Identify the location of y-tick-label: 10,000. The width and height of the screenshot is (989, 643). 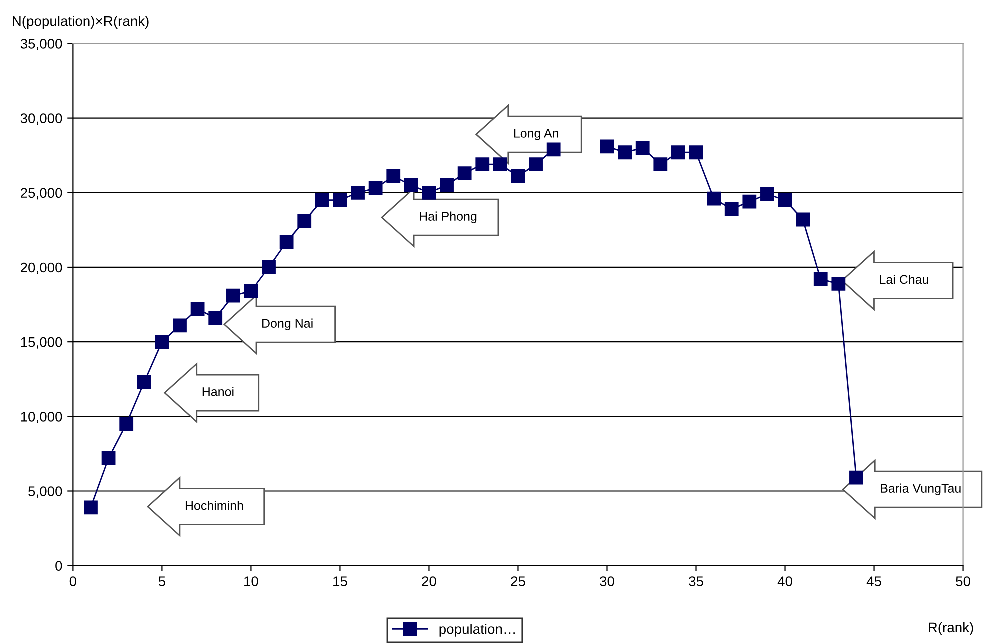
(41, 418).